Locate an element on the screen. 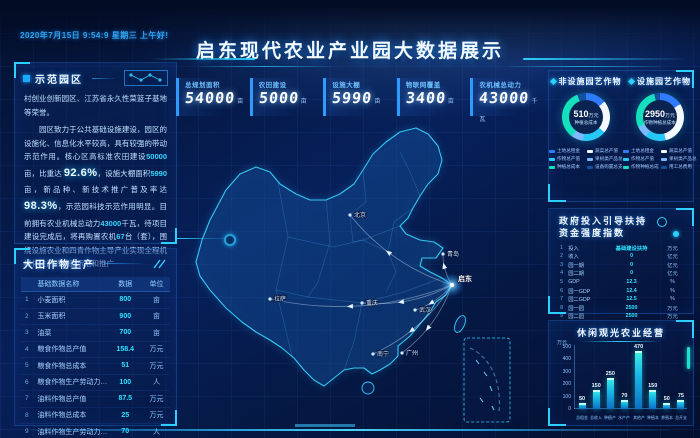 The width and height of the screenshot is (700, 438). bar-category-label: 种植本 is located at coordinates (652, 417).